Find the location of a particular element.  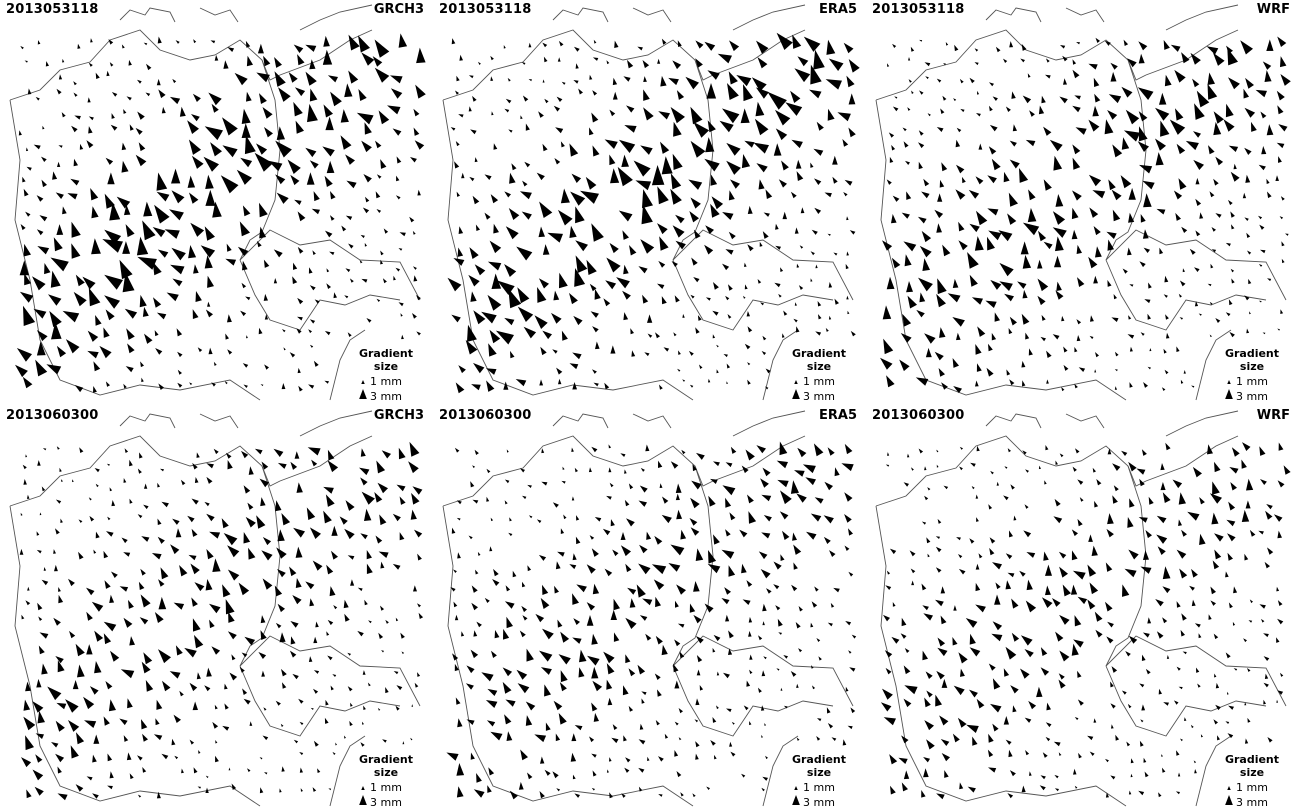

panel-date-label: 2013060300 is located at coordinates (485, 415).